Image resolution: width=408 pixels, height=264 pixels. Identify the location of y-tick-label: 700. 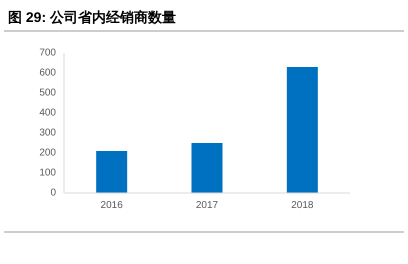
(47, 53).